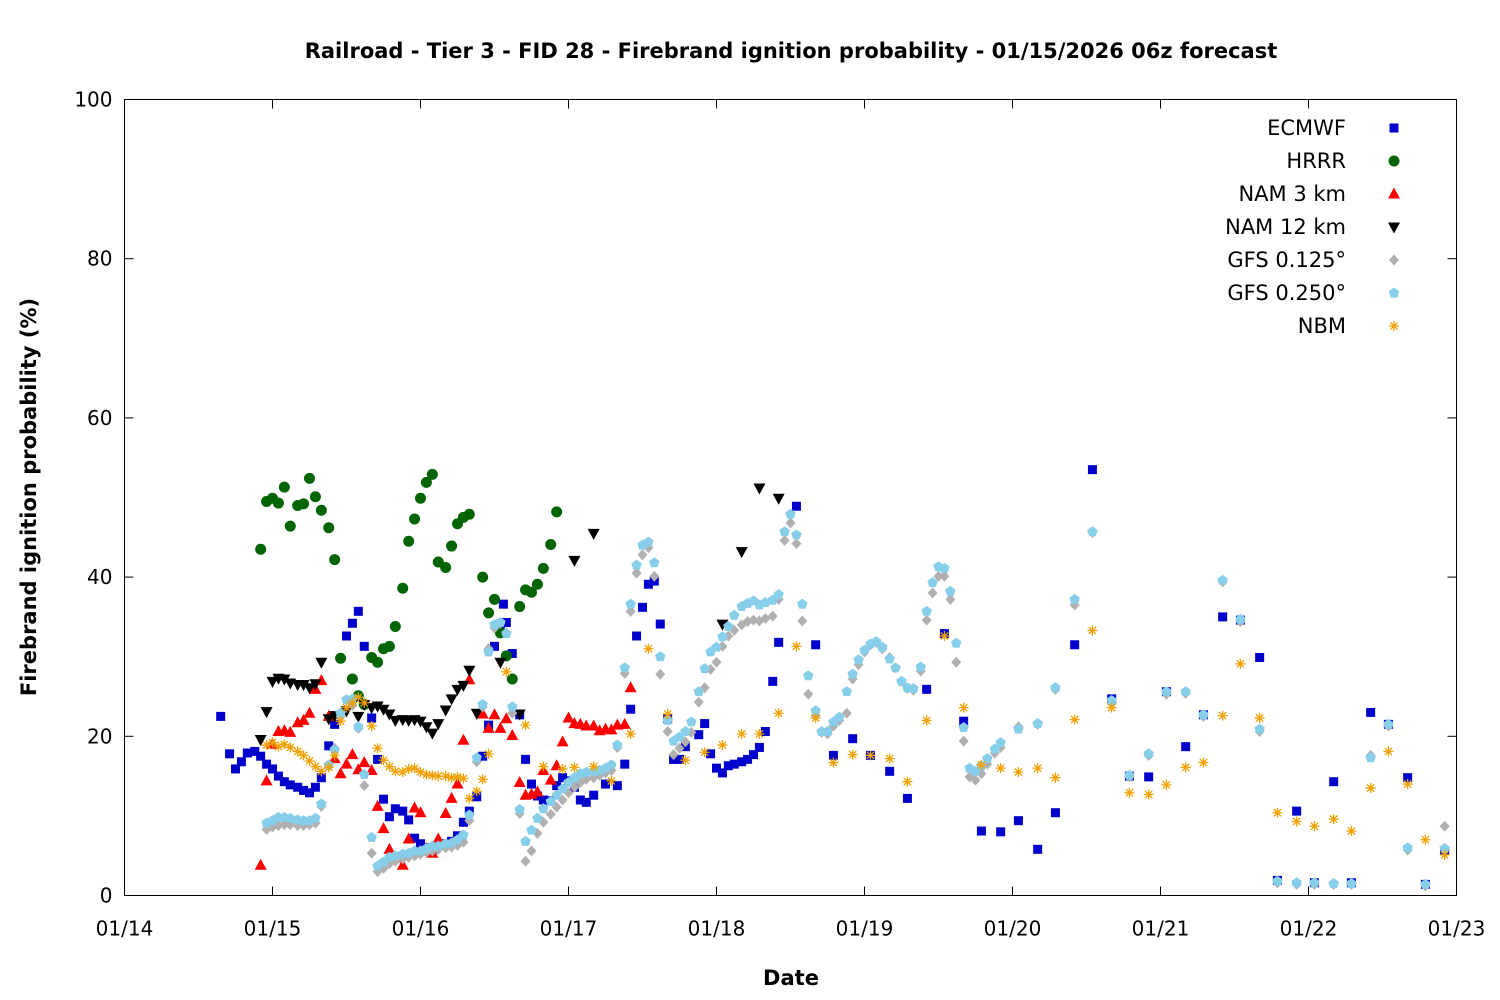 This screenshot has height=1000, width=1500. I want to click on y-tick-label: 20, so click(99, 736).